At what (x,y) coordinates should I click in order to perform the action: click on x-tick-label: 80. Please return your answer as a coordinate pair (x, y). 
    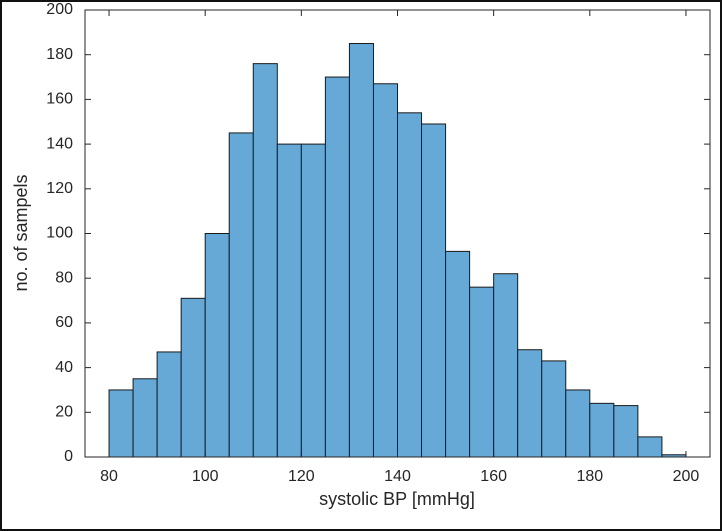
    Looking at the image, I should click on (109, 476).